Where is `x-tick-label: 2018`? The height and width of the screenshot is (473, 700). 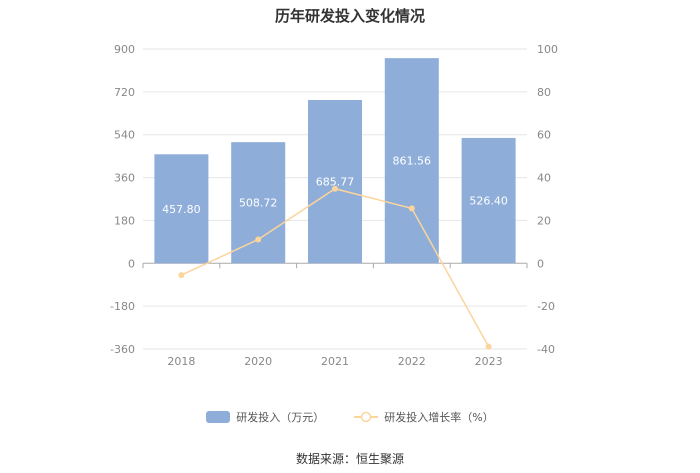
x-tick-label: 2018 is located at coordinates (181, 361).